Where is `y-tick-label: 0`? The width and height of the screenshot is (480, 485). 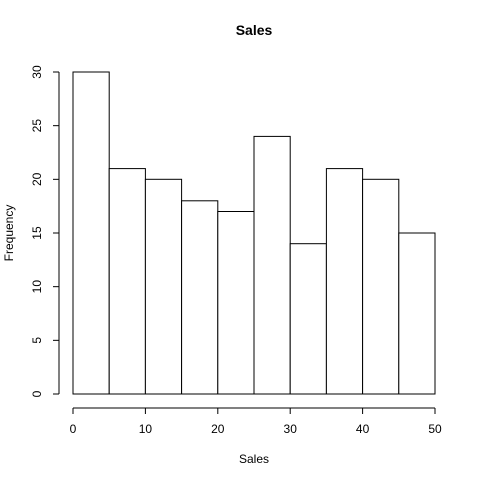
y-tick-label: 0 is located at coordinates (37, 393).